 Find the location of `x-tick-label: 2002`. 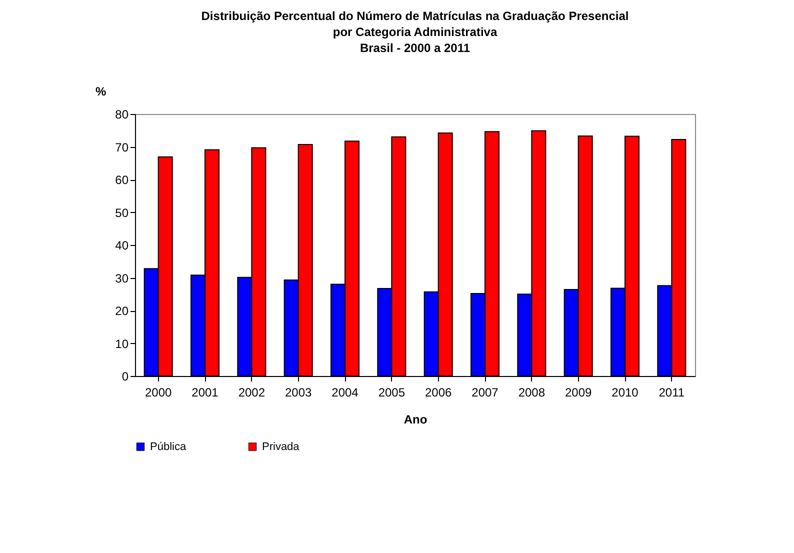

x-tick-label: 2002 is located at coordinates (252, 393).